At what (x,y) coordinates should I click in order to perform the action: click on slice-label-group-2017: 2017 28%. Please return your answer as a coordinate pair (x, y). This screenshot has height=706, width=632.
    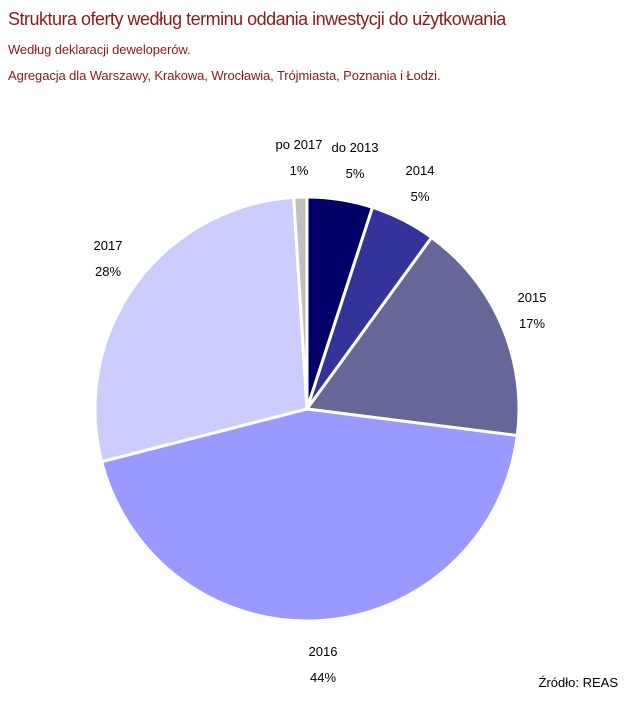
    Looking at the image, I should click on (108, 258).